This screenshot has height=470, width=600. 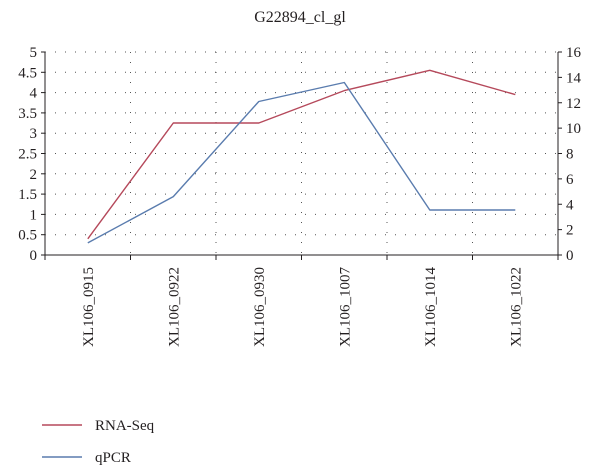 I want to click on left-tick-label: 3, so click(x=34, y=134).